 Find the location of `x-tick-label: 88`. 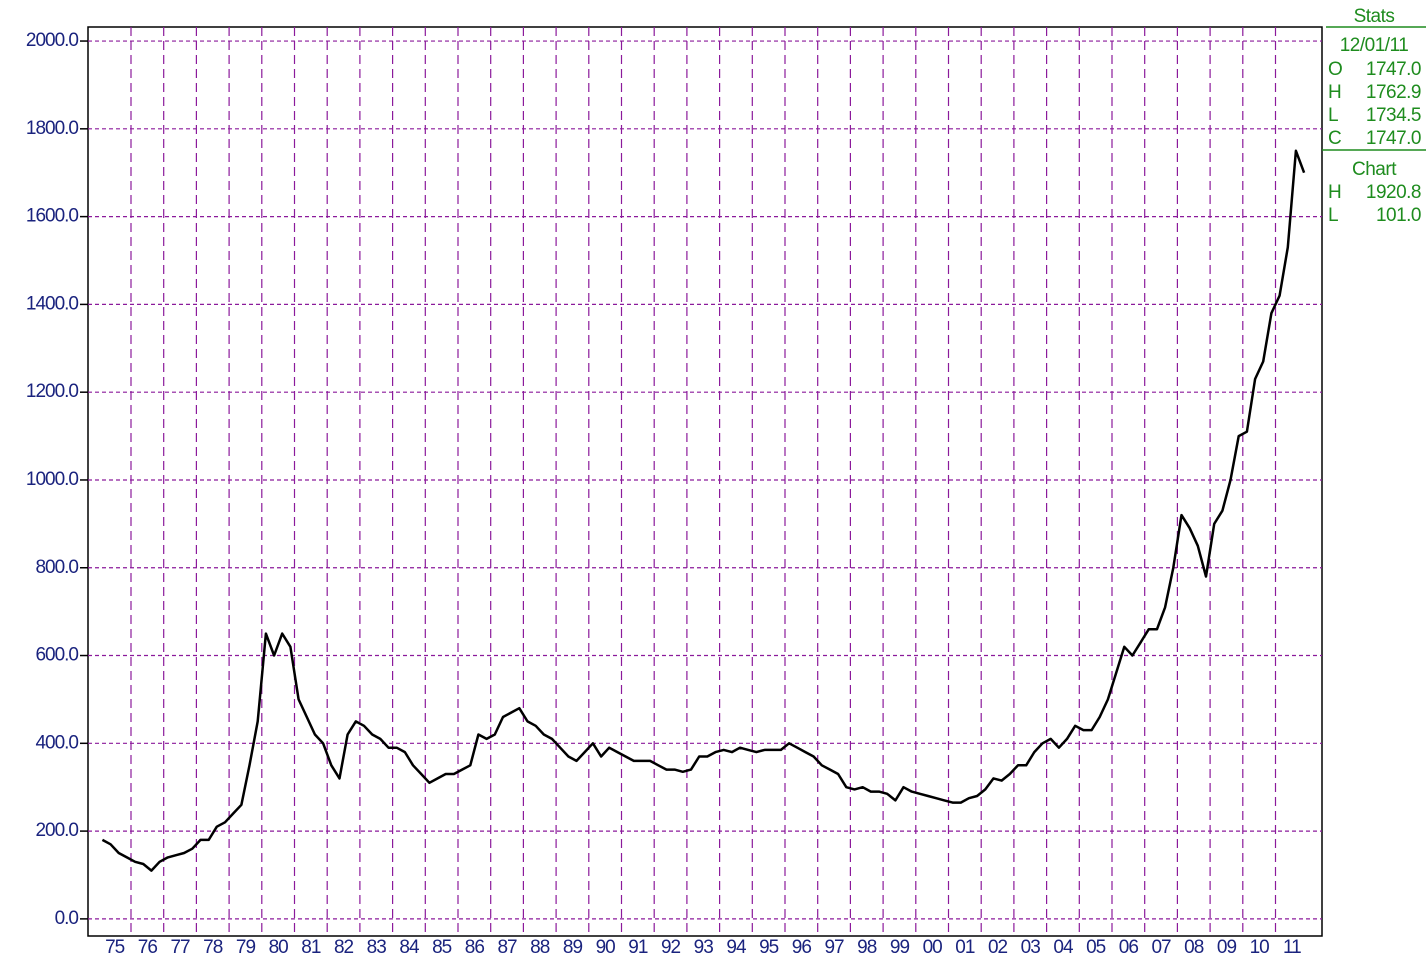

x-tick-label: 88 is located at coordinates (540, 947).